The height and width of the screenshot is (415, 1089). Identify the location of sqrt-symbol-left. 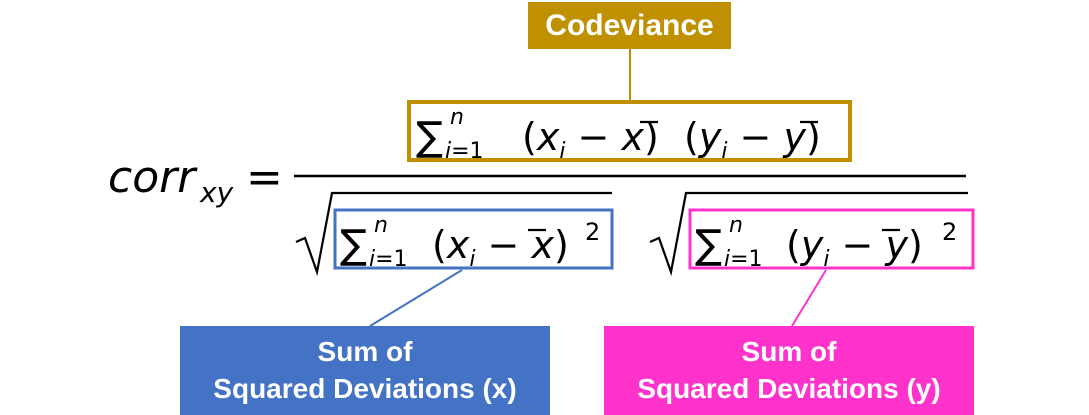
(453, 234).